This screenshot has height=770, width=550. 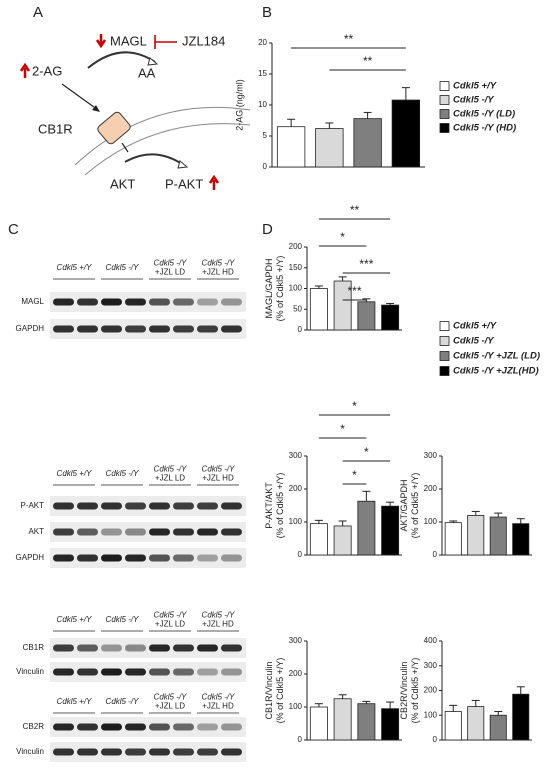 I want to click on row-label: MAGL, so click(x=32, y=301).